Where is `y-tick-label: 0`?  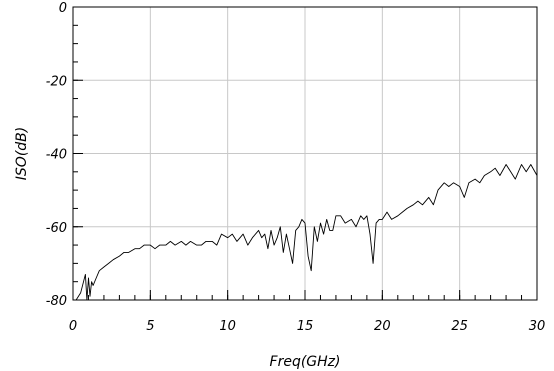 y-tick-label: 0 is located at coordinates (63, 8).